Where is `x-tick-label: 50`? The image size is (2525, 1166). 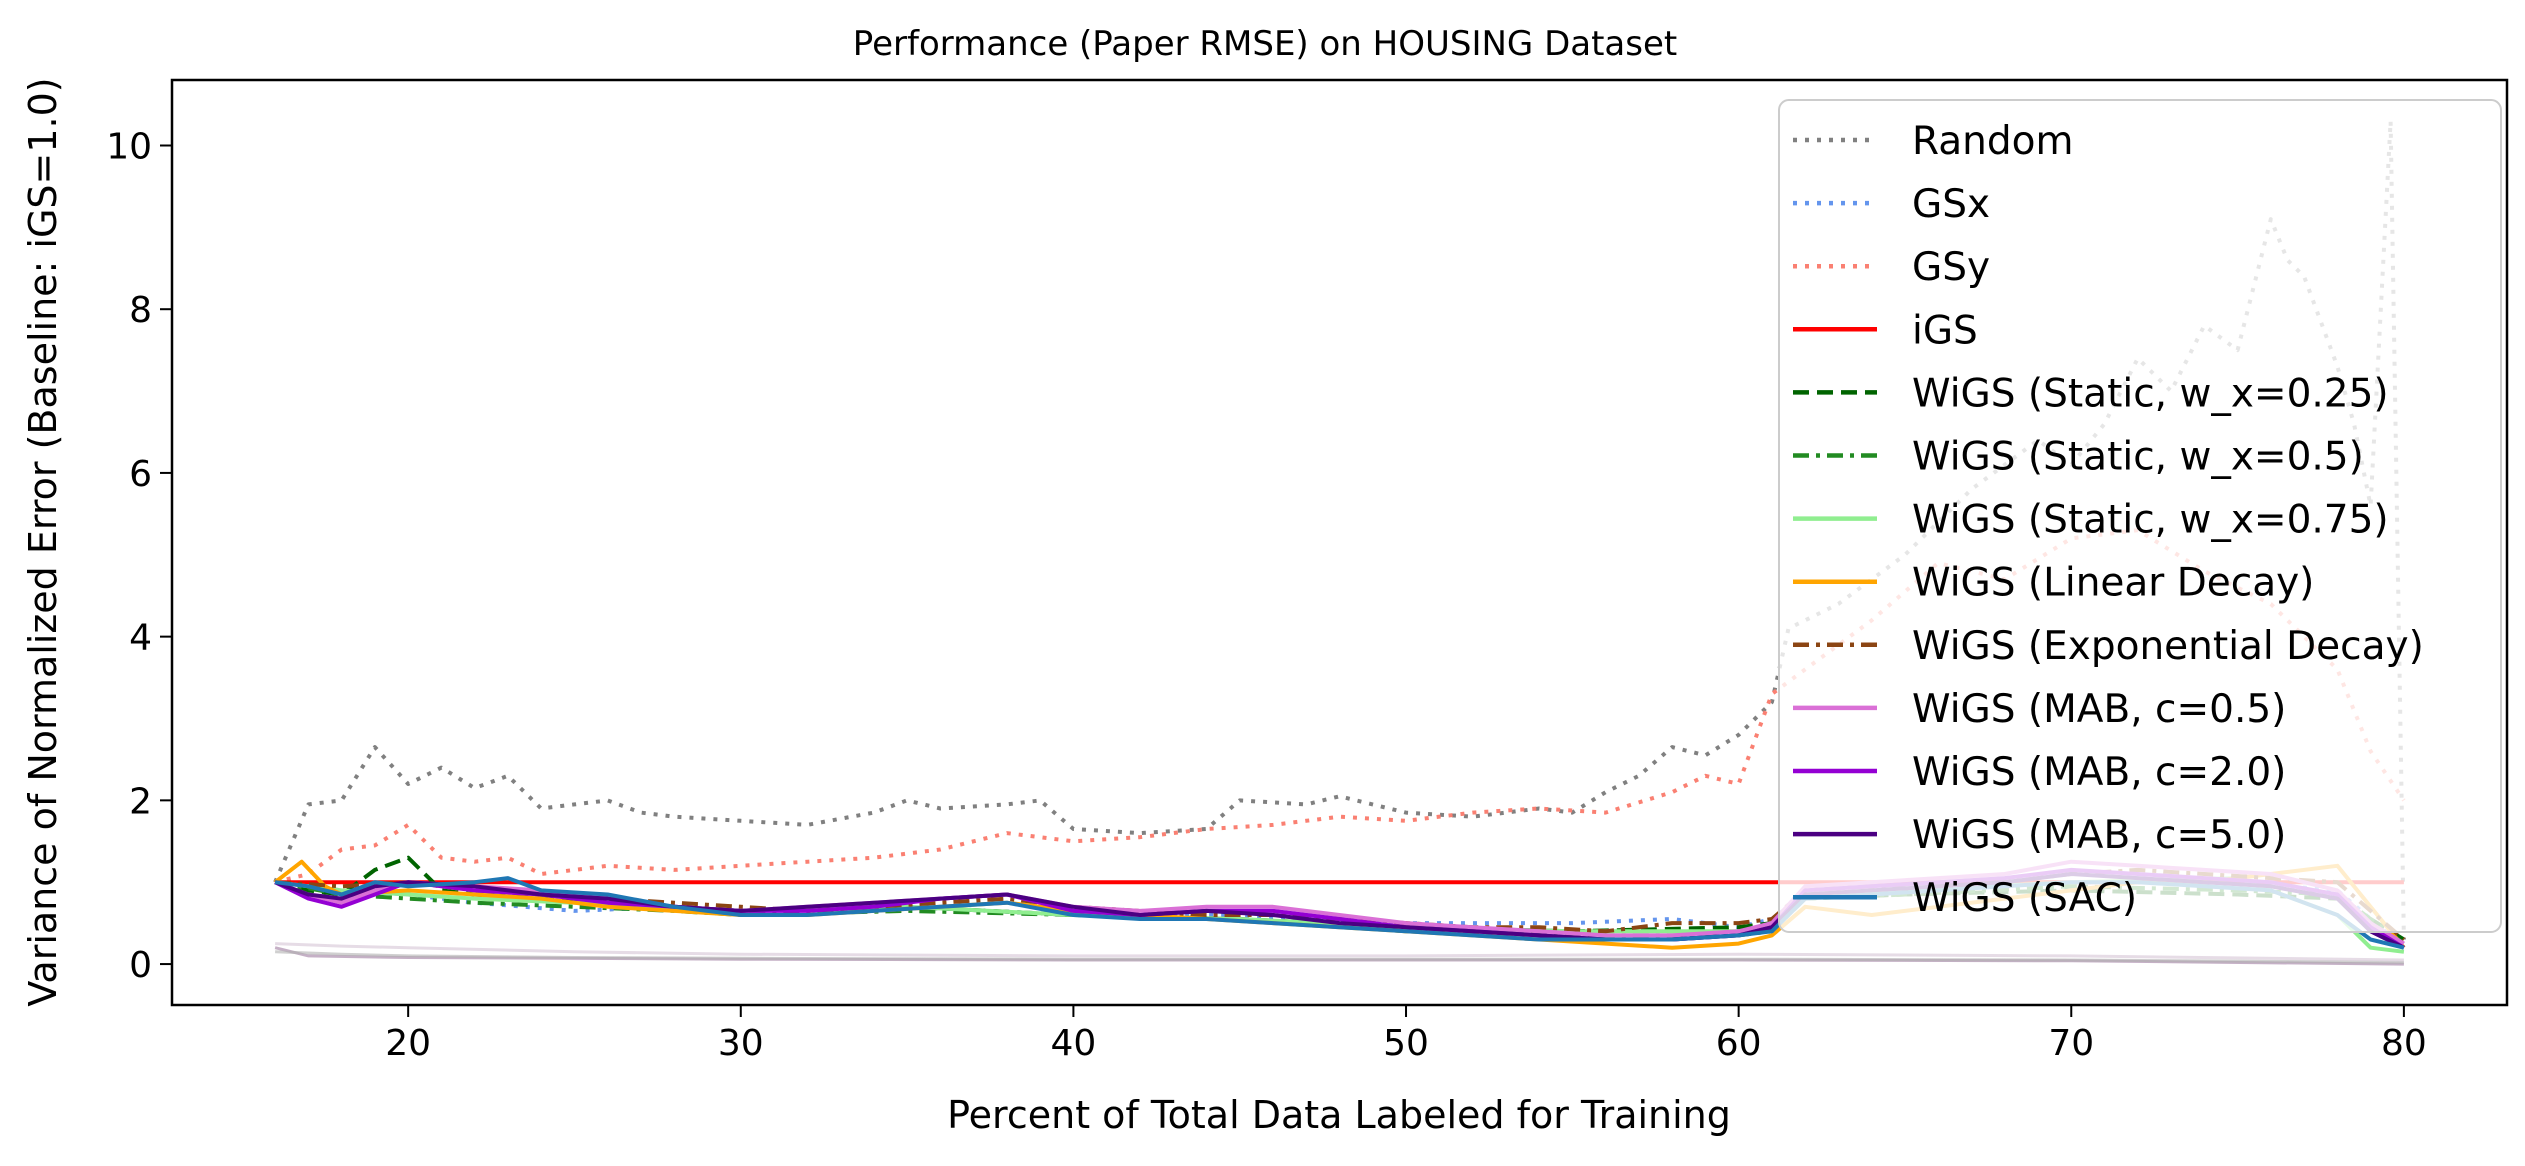
x-tick-label: 50 is located at coordinates (1406, 1043).